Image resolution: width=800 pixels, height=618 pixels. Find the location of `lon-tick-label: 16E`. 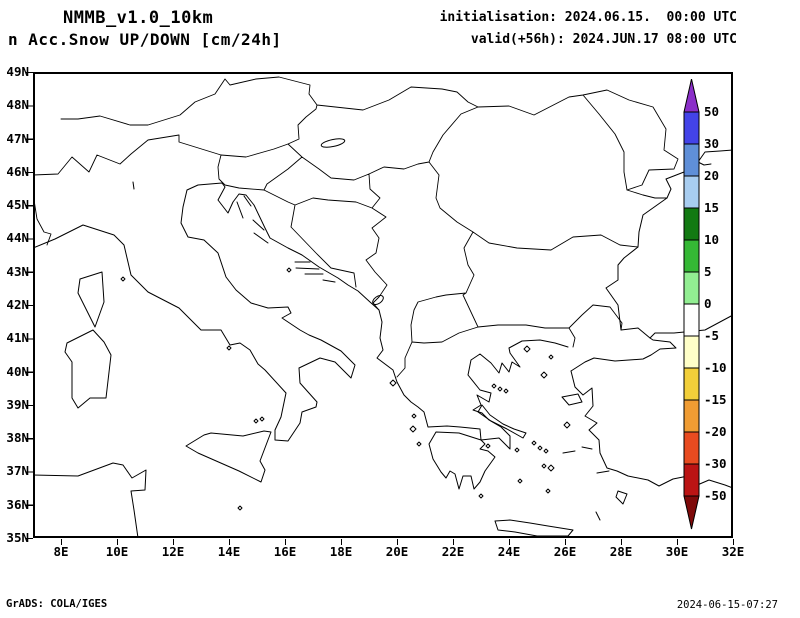

lon-tick-label: 16E is located at coordinates (285, 551).